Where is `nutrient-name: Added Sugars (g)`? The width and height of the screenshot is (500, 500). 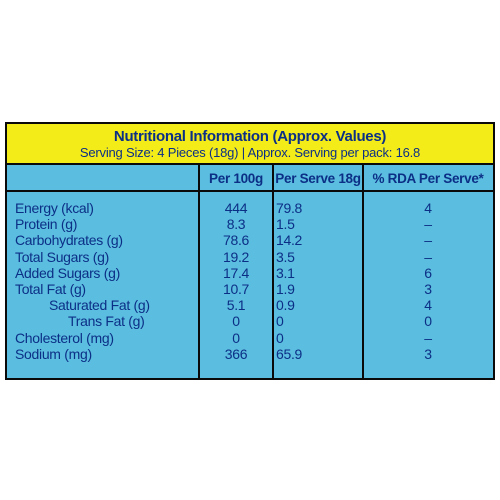 nutrient-name: Added Sugars (g) is located at coordinates (67, 272).